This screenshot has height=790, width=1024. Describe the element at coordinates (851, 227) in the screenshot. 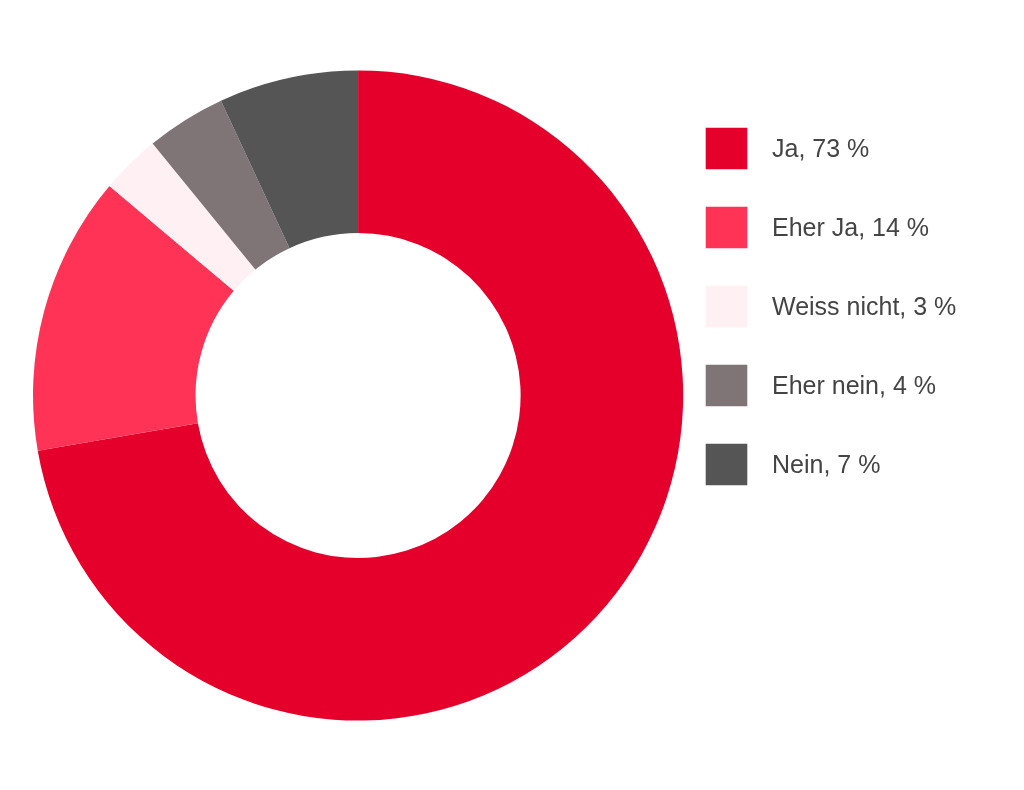

I see `legend-label: Eher Ja, 14 %` at that location.